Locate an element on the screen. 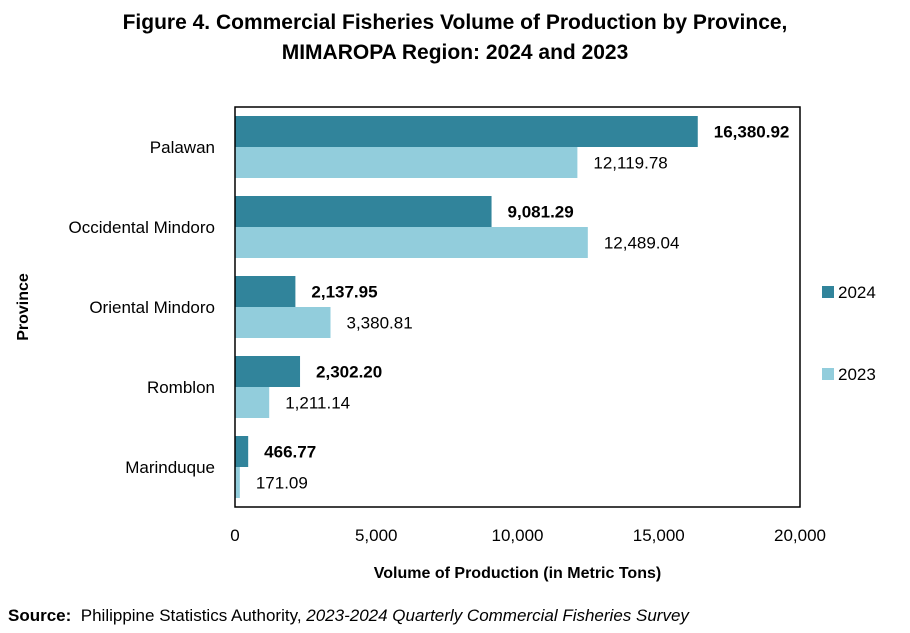 This screenshot has width=910, height=633. data-label-2023: 12,489.04 is located at coordinates (642, 243).